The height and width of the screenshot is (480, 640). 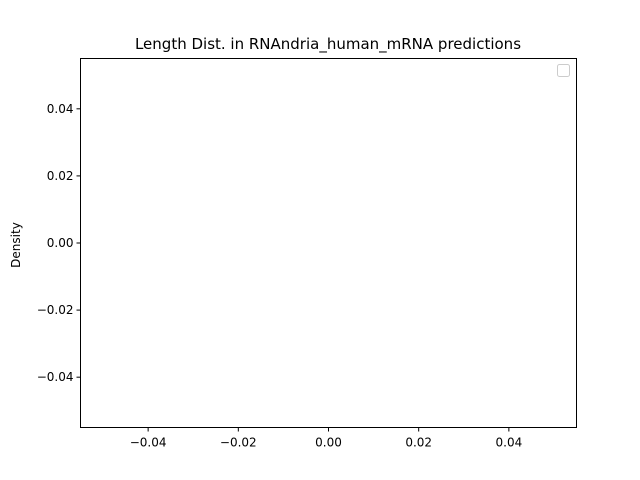 What do you see at coordinates (60, 176) in the screenshot?
I see `y-tick-label: 0.02` at bounding box center [60, 176].